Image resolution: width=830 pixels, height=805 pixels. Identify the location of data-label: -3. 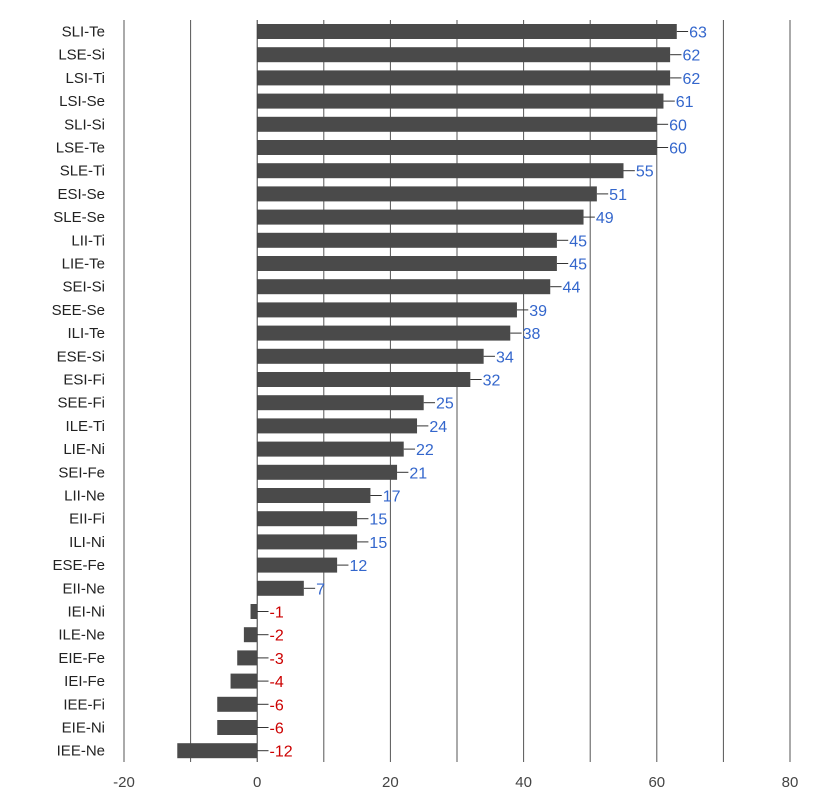
(277, 659).